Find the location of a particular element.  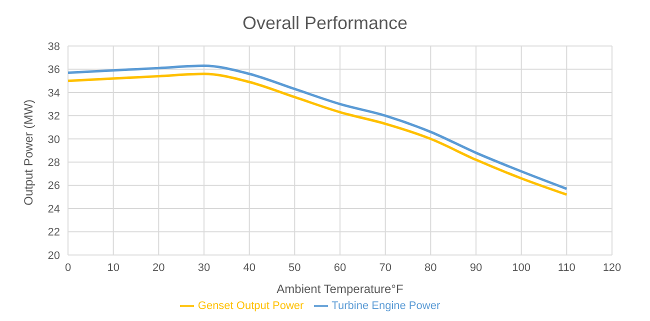

x-tick-label: 90 is located at coordinates (476, 268).